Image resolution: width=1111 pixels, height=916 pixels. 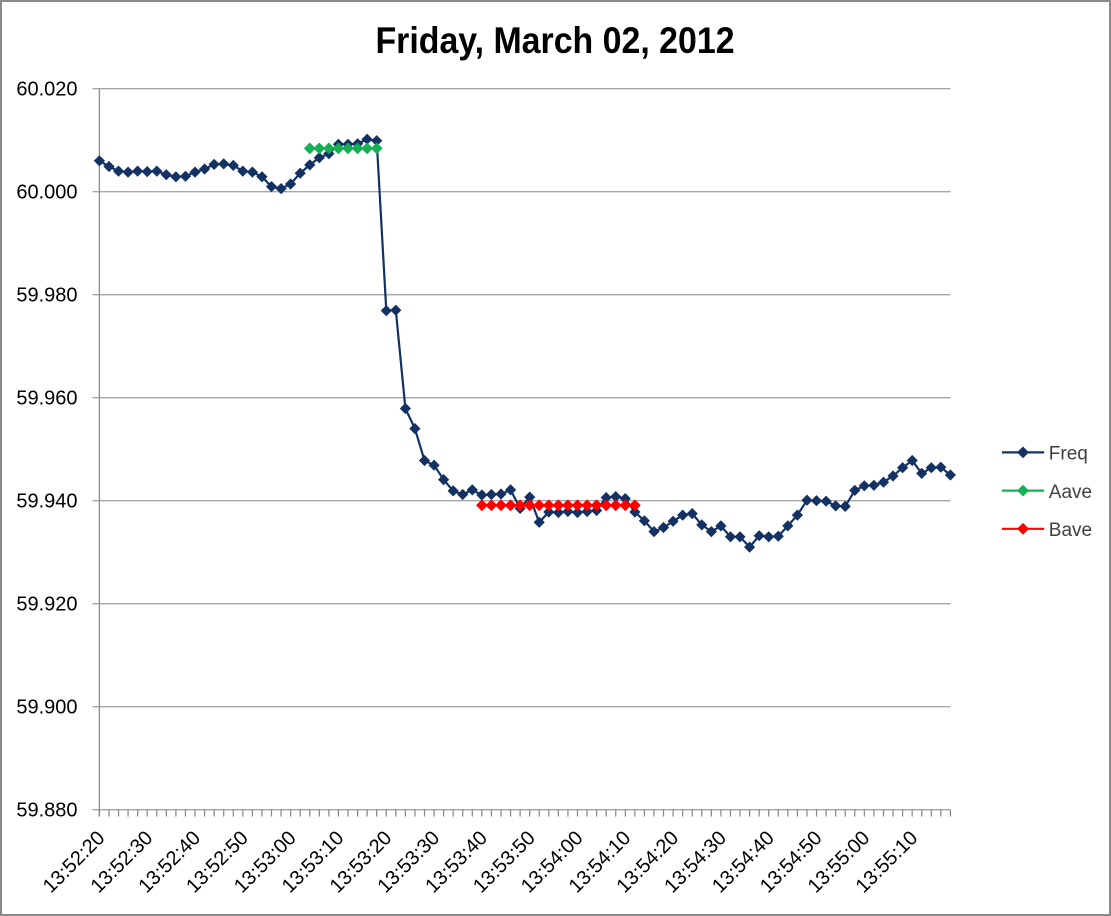 What do you see at coordinates (46, 193) in the screenshot?
I see `svg-text: 60.000` at bounding box center [46, 193].